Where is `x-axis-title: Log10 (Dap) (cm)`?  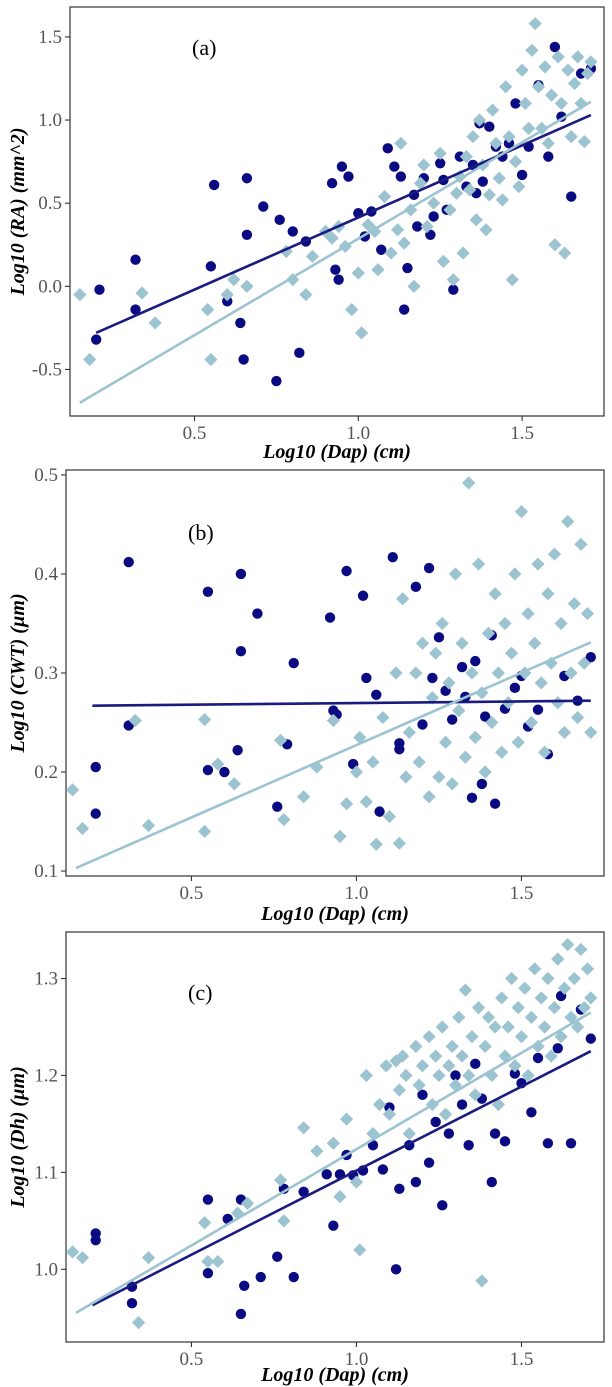 x-axis-title: Log10 (Dap) (cm) is located at coordinates (336, 452).